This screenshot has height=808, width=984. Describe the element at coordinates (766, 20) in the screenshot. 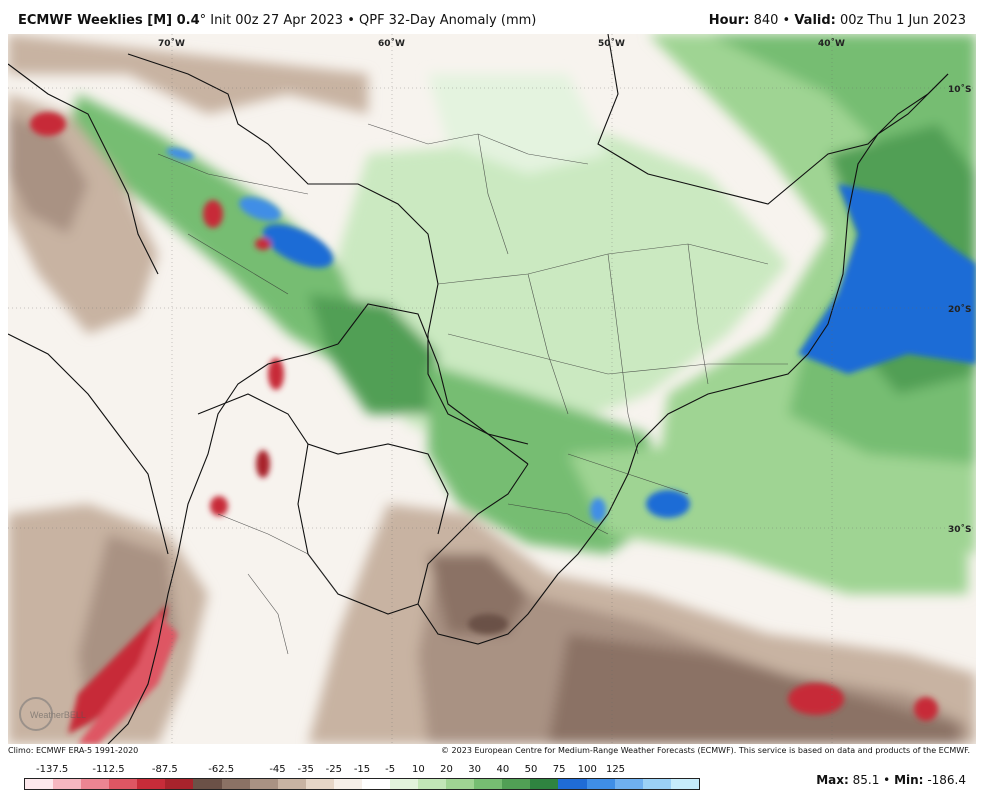

I see `hour-value: 840` at that location.